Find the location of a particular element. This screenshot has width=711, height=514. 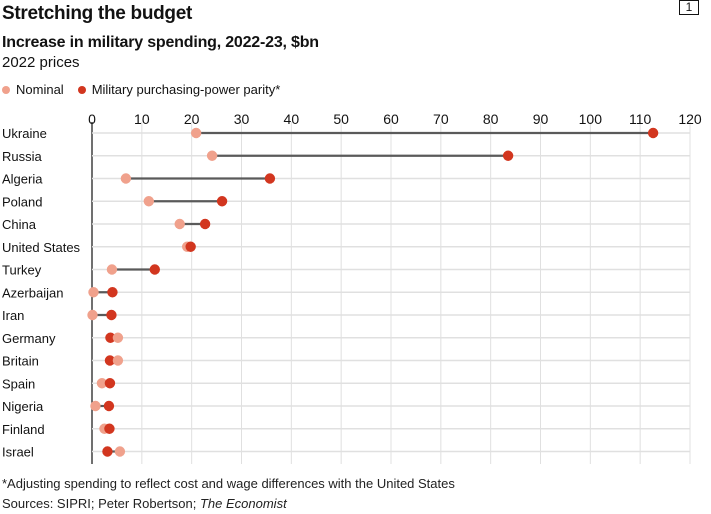

legend-dot-nominal-icon is located at coordinates (6, 89).